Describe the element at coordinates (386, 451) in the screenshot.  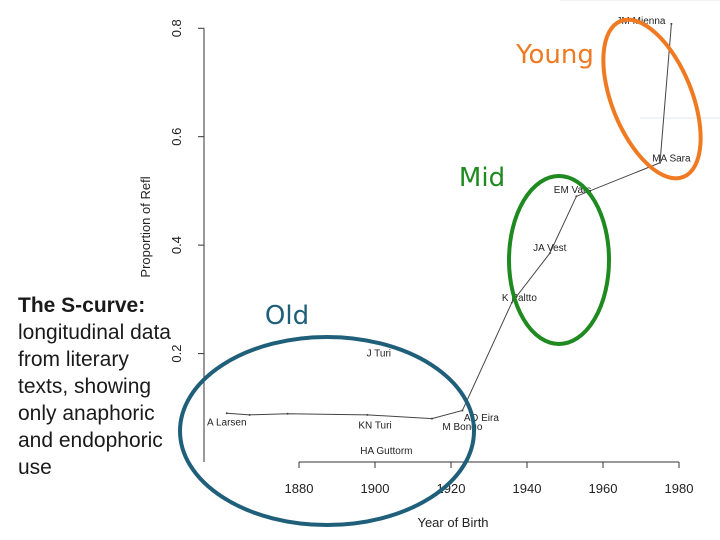
I see `point-label: HA Guttorm` at that location.